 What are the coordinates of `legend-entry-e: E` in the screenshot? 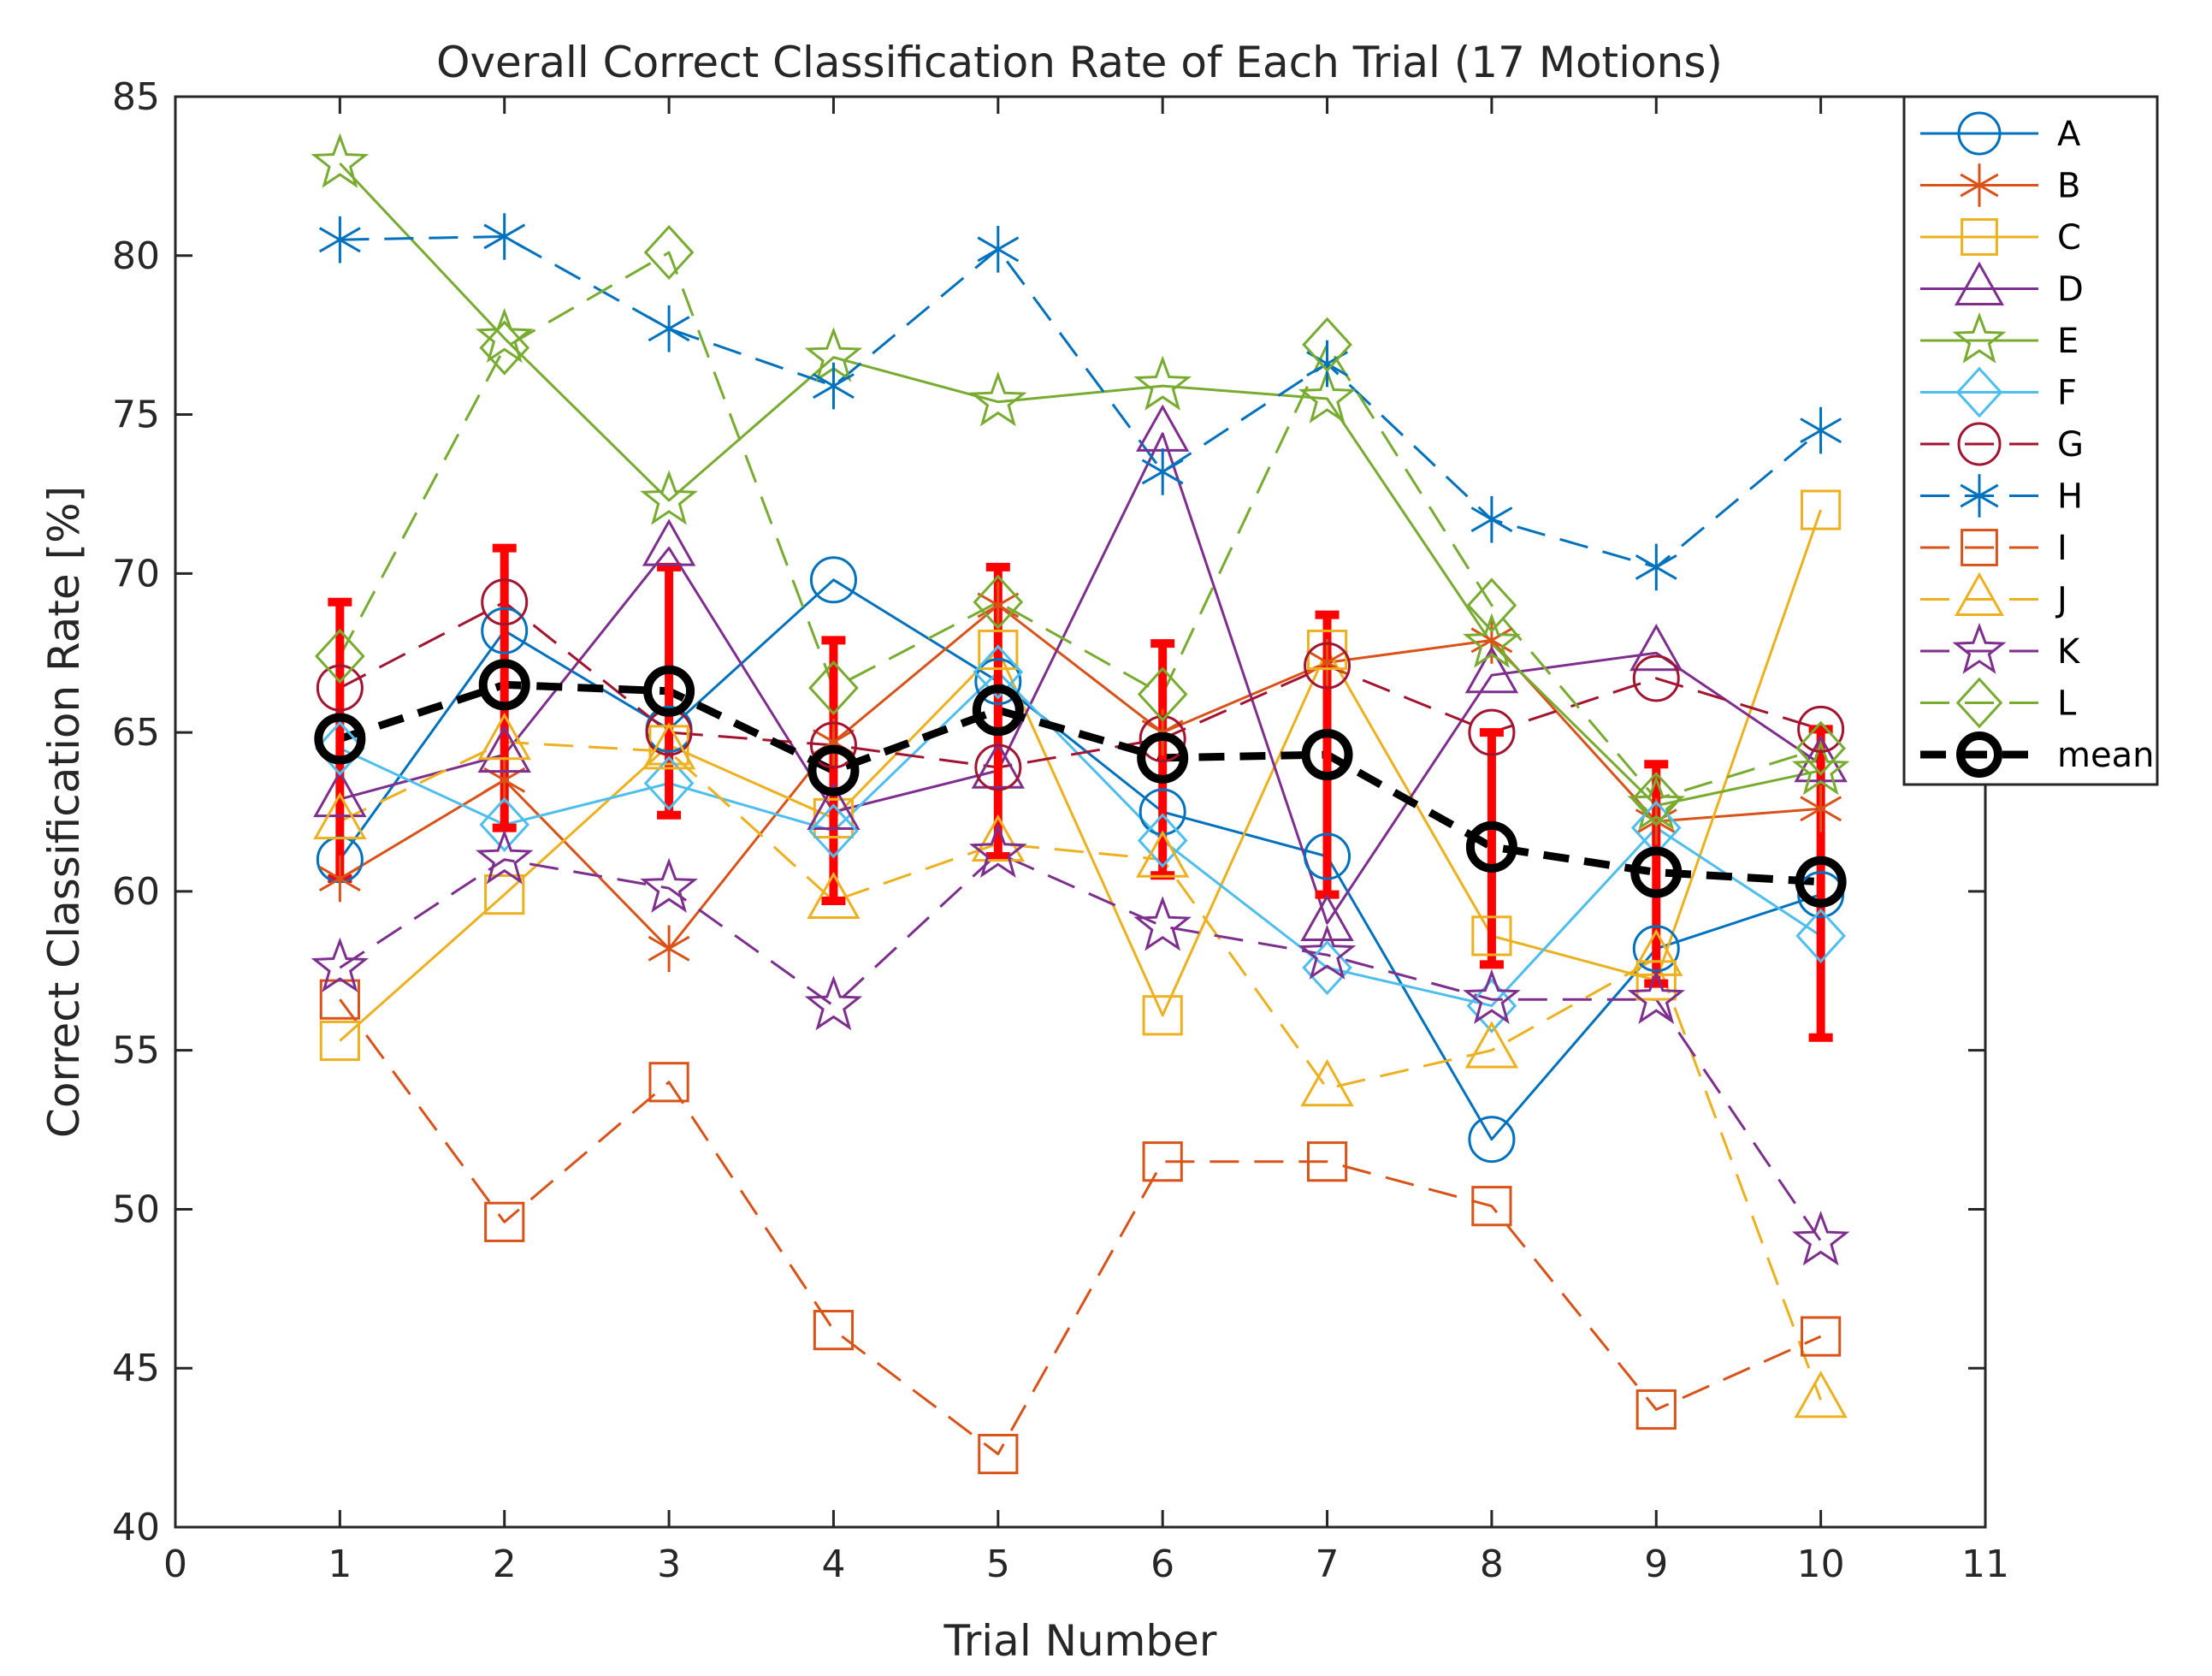 It's located at (1999, 337).